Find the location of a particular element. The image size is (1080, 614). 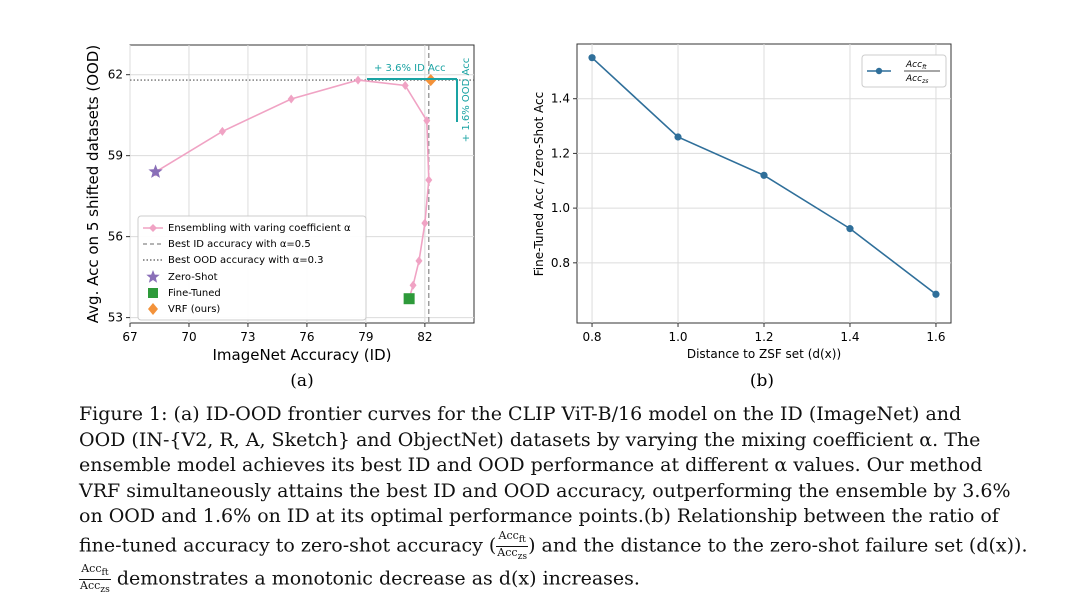

panel-b-legend: Accft Acczs is located at coordinates (904, 71).